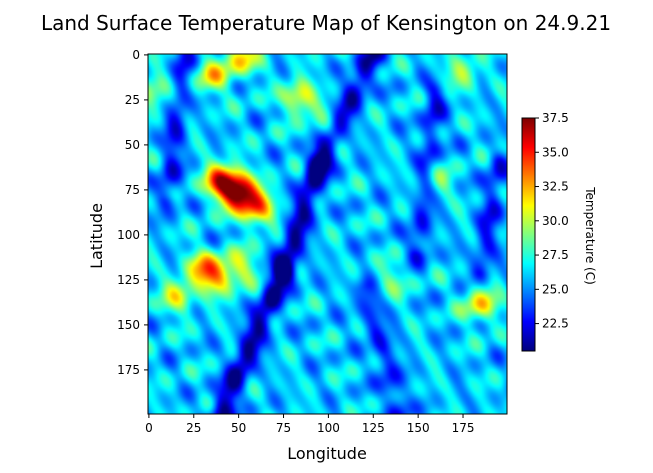 The height and width of the screenshot is (473, 653). Describe the element at coordinates (555, 152) in the screenshot. I see `colorbar-tick-label: 35.0` at that location.